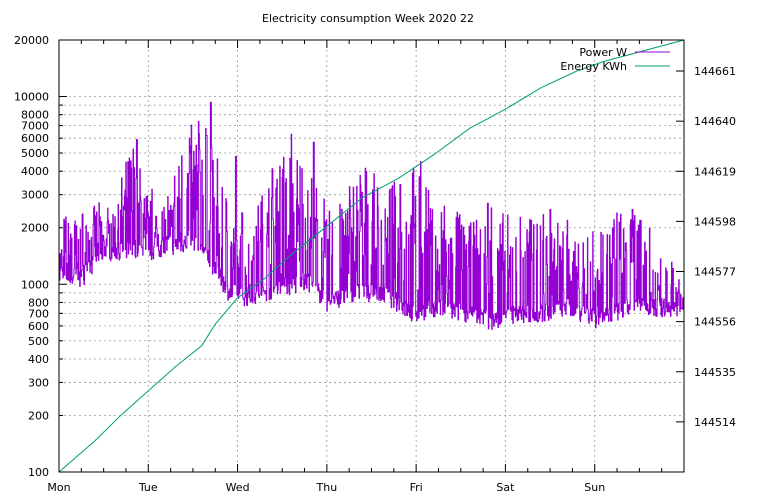 Image resolution: width=768 pixels, height=500 pixels. Describe the element at coordinates (603, 52) in the screenshot. I see `legend-label: Power W` at that location.